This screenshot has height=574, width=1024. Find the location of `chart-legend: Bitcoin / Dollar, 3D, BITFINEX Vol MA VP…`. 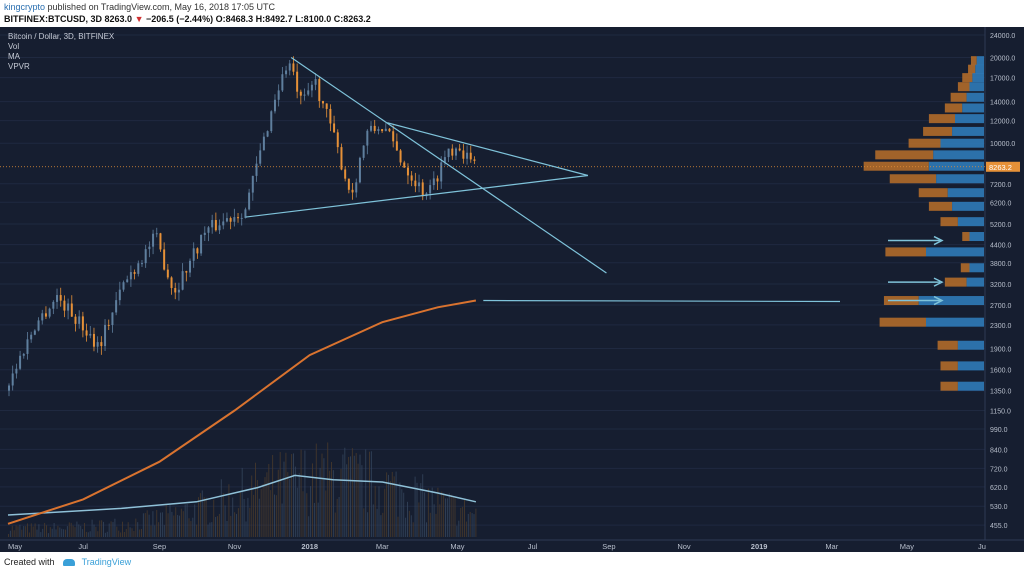

chart-legend: Bitcoin / Dollar, 3D, BITFINEX Vol MA VP… is located at coordinates (61, 52).